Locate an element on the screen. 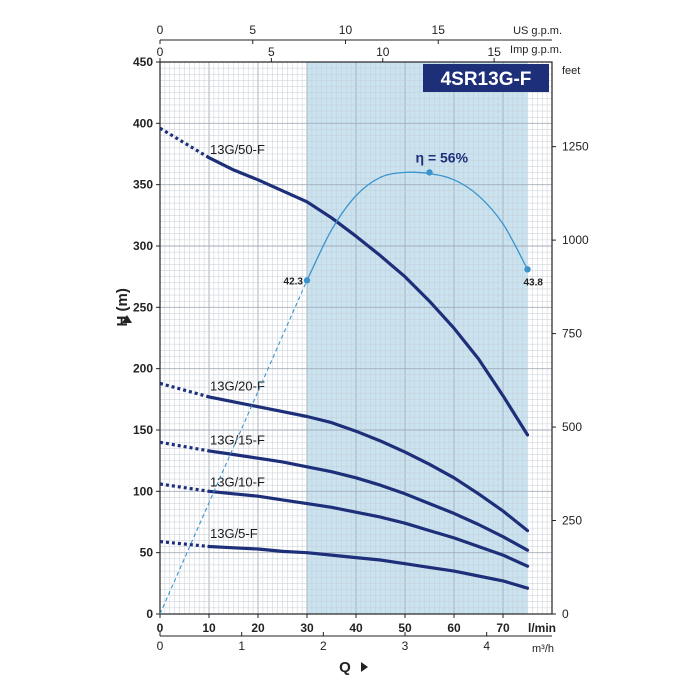 The image size is (700, 700). y-tick-label: 0 is located at coordinates (149, 614).